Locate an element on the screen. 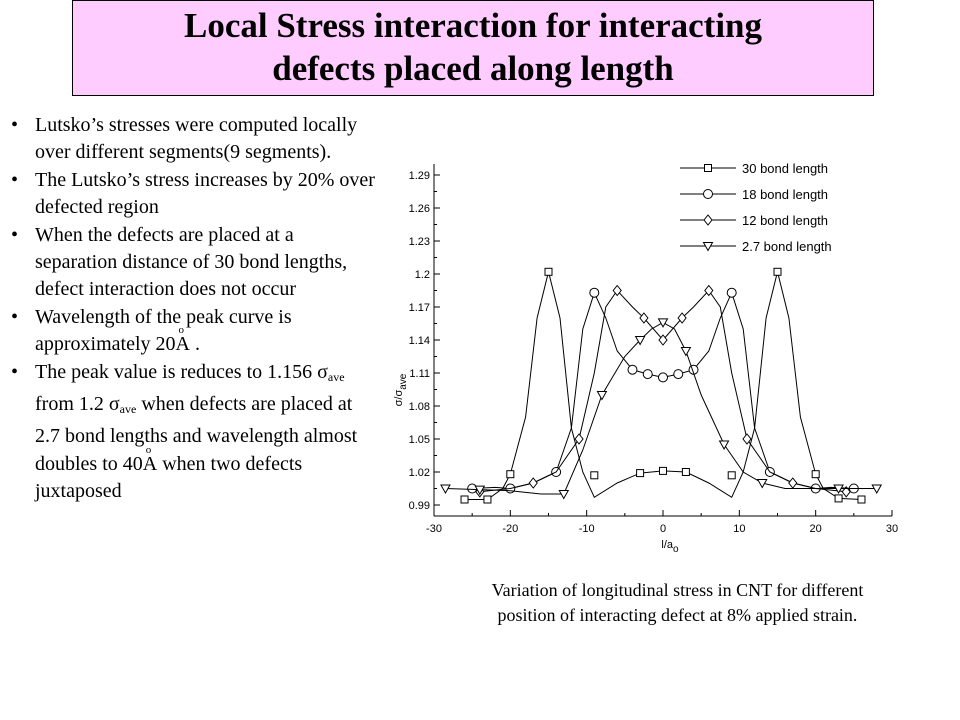  y-tick-label: 1.08 is located at coordinates (419, 407).